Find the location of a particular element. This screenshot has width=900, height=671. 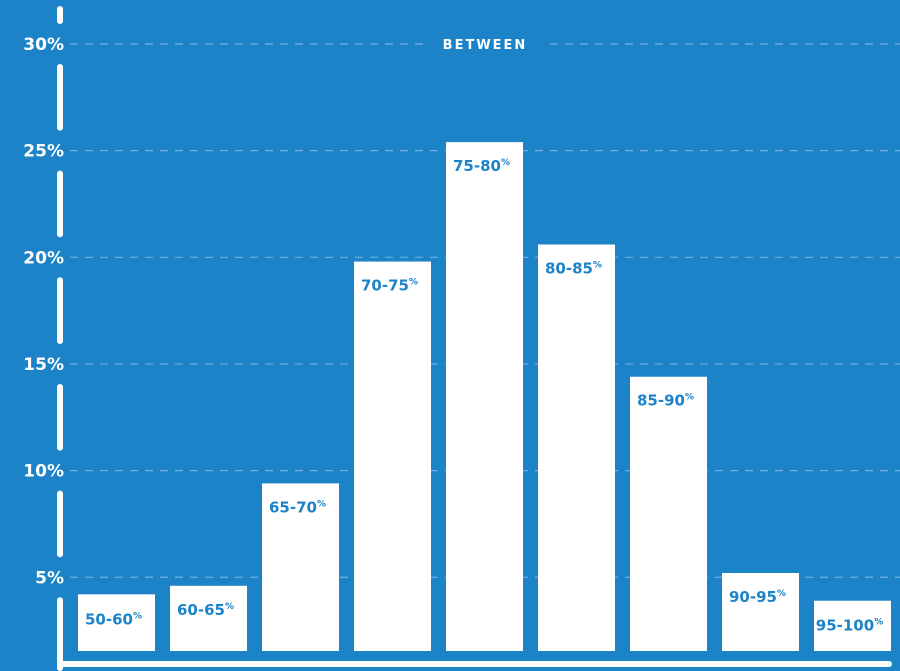

bar-label: 65-70% is located at coordinates (297, 507).